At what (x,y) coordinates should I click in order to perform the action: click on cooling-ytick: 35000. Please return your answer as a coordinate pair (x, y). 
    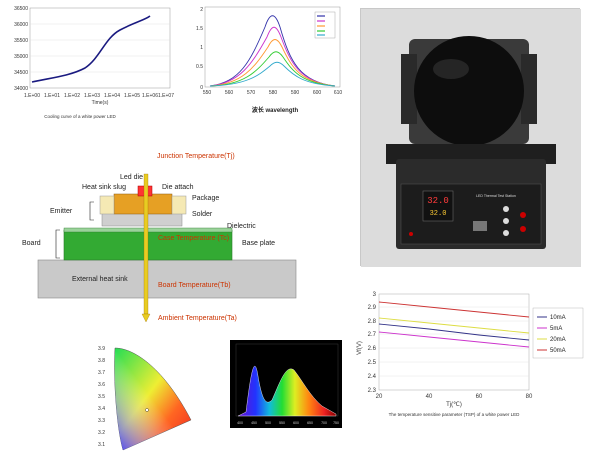
    Looking at the image, I should click on (21, 57).